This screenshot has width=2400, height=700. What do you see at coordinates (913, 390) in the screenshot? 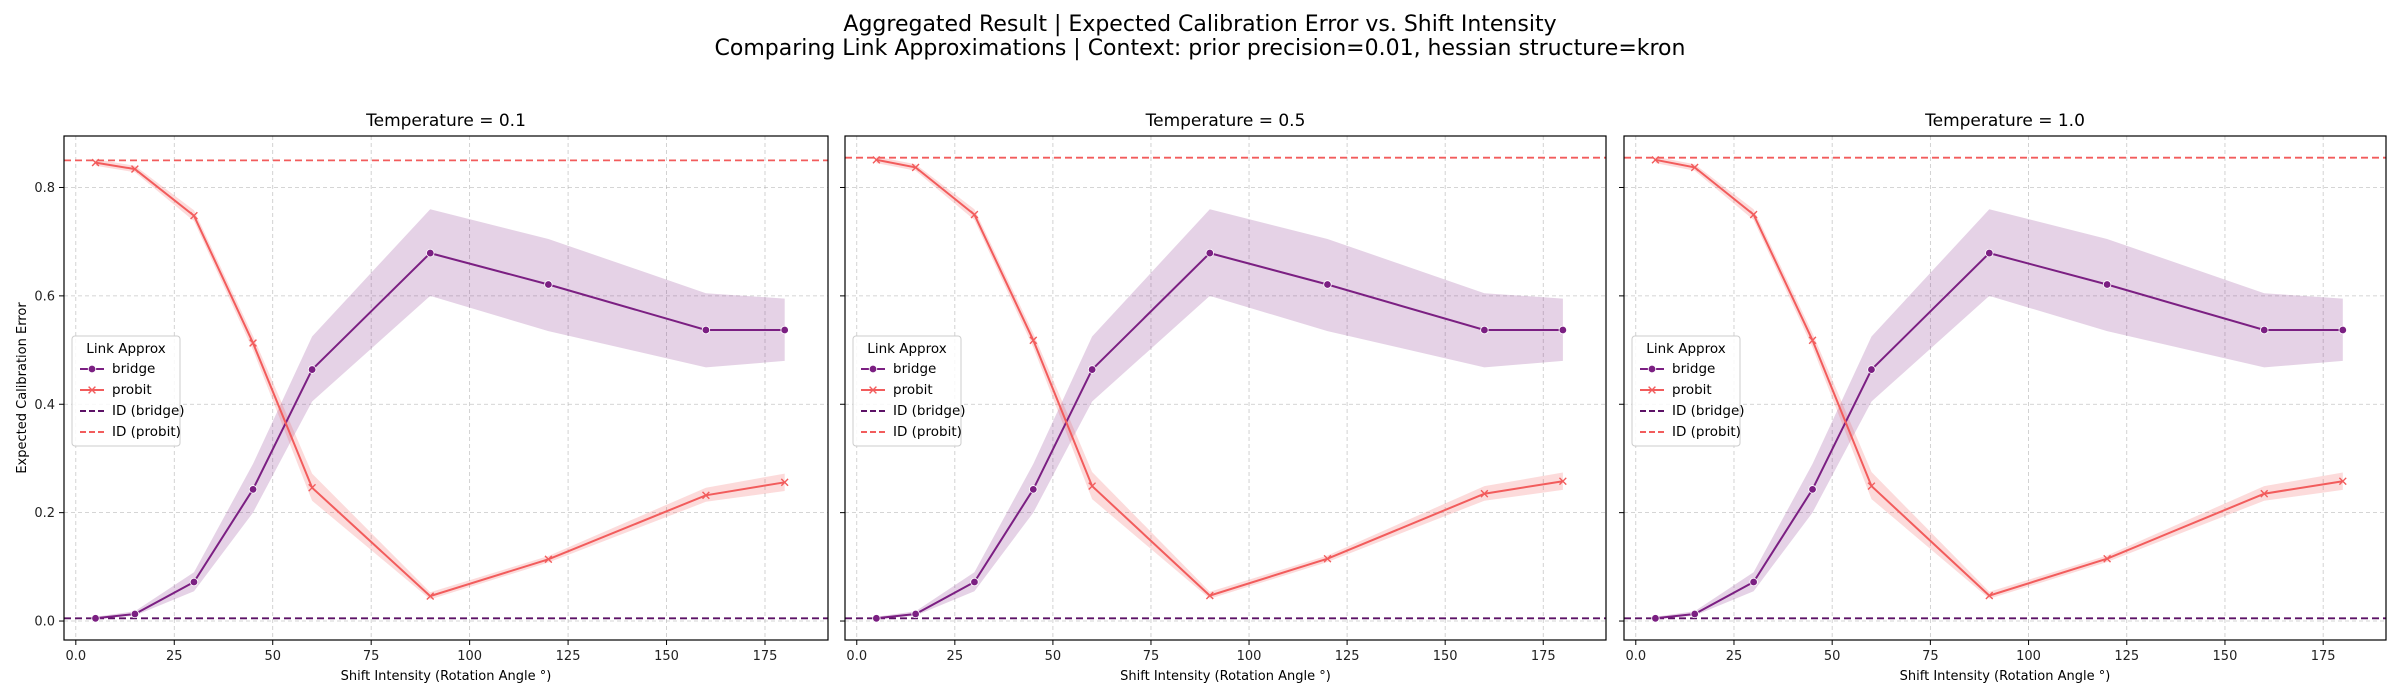
I see `legend-label: probit` at bounding box center [913, 390].